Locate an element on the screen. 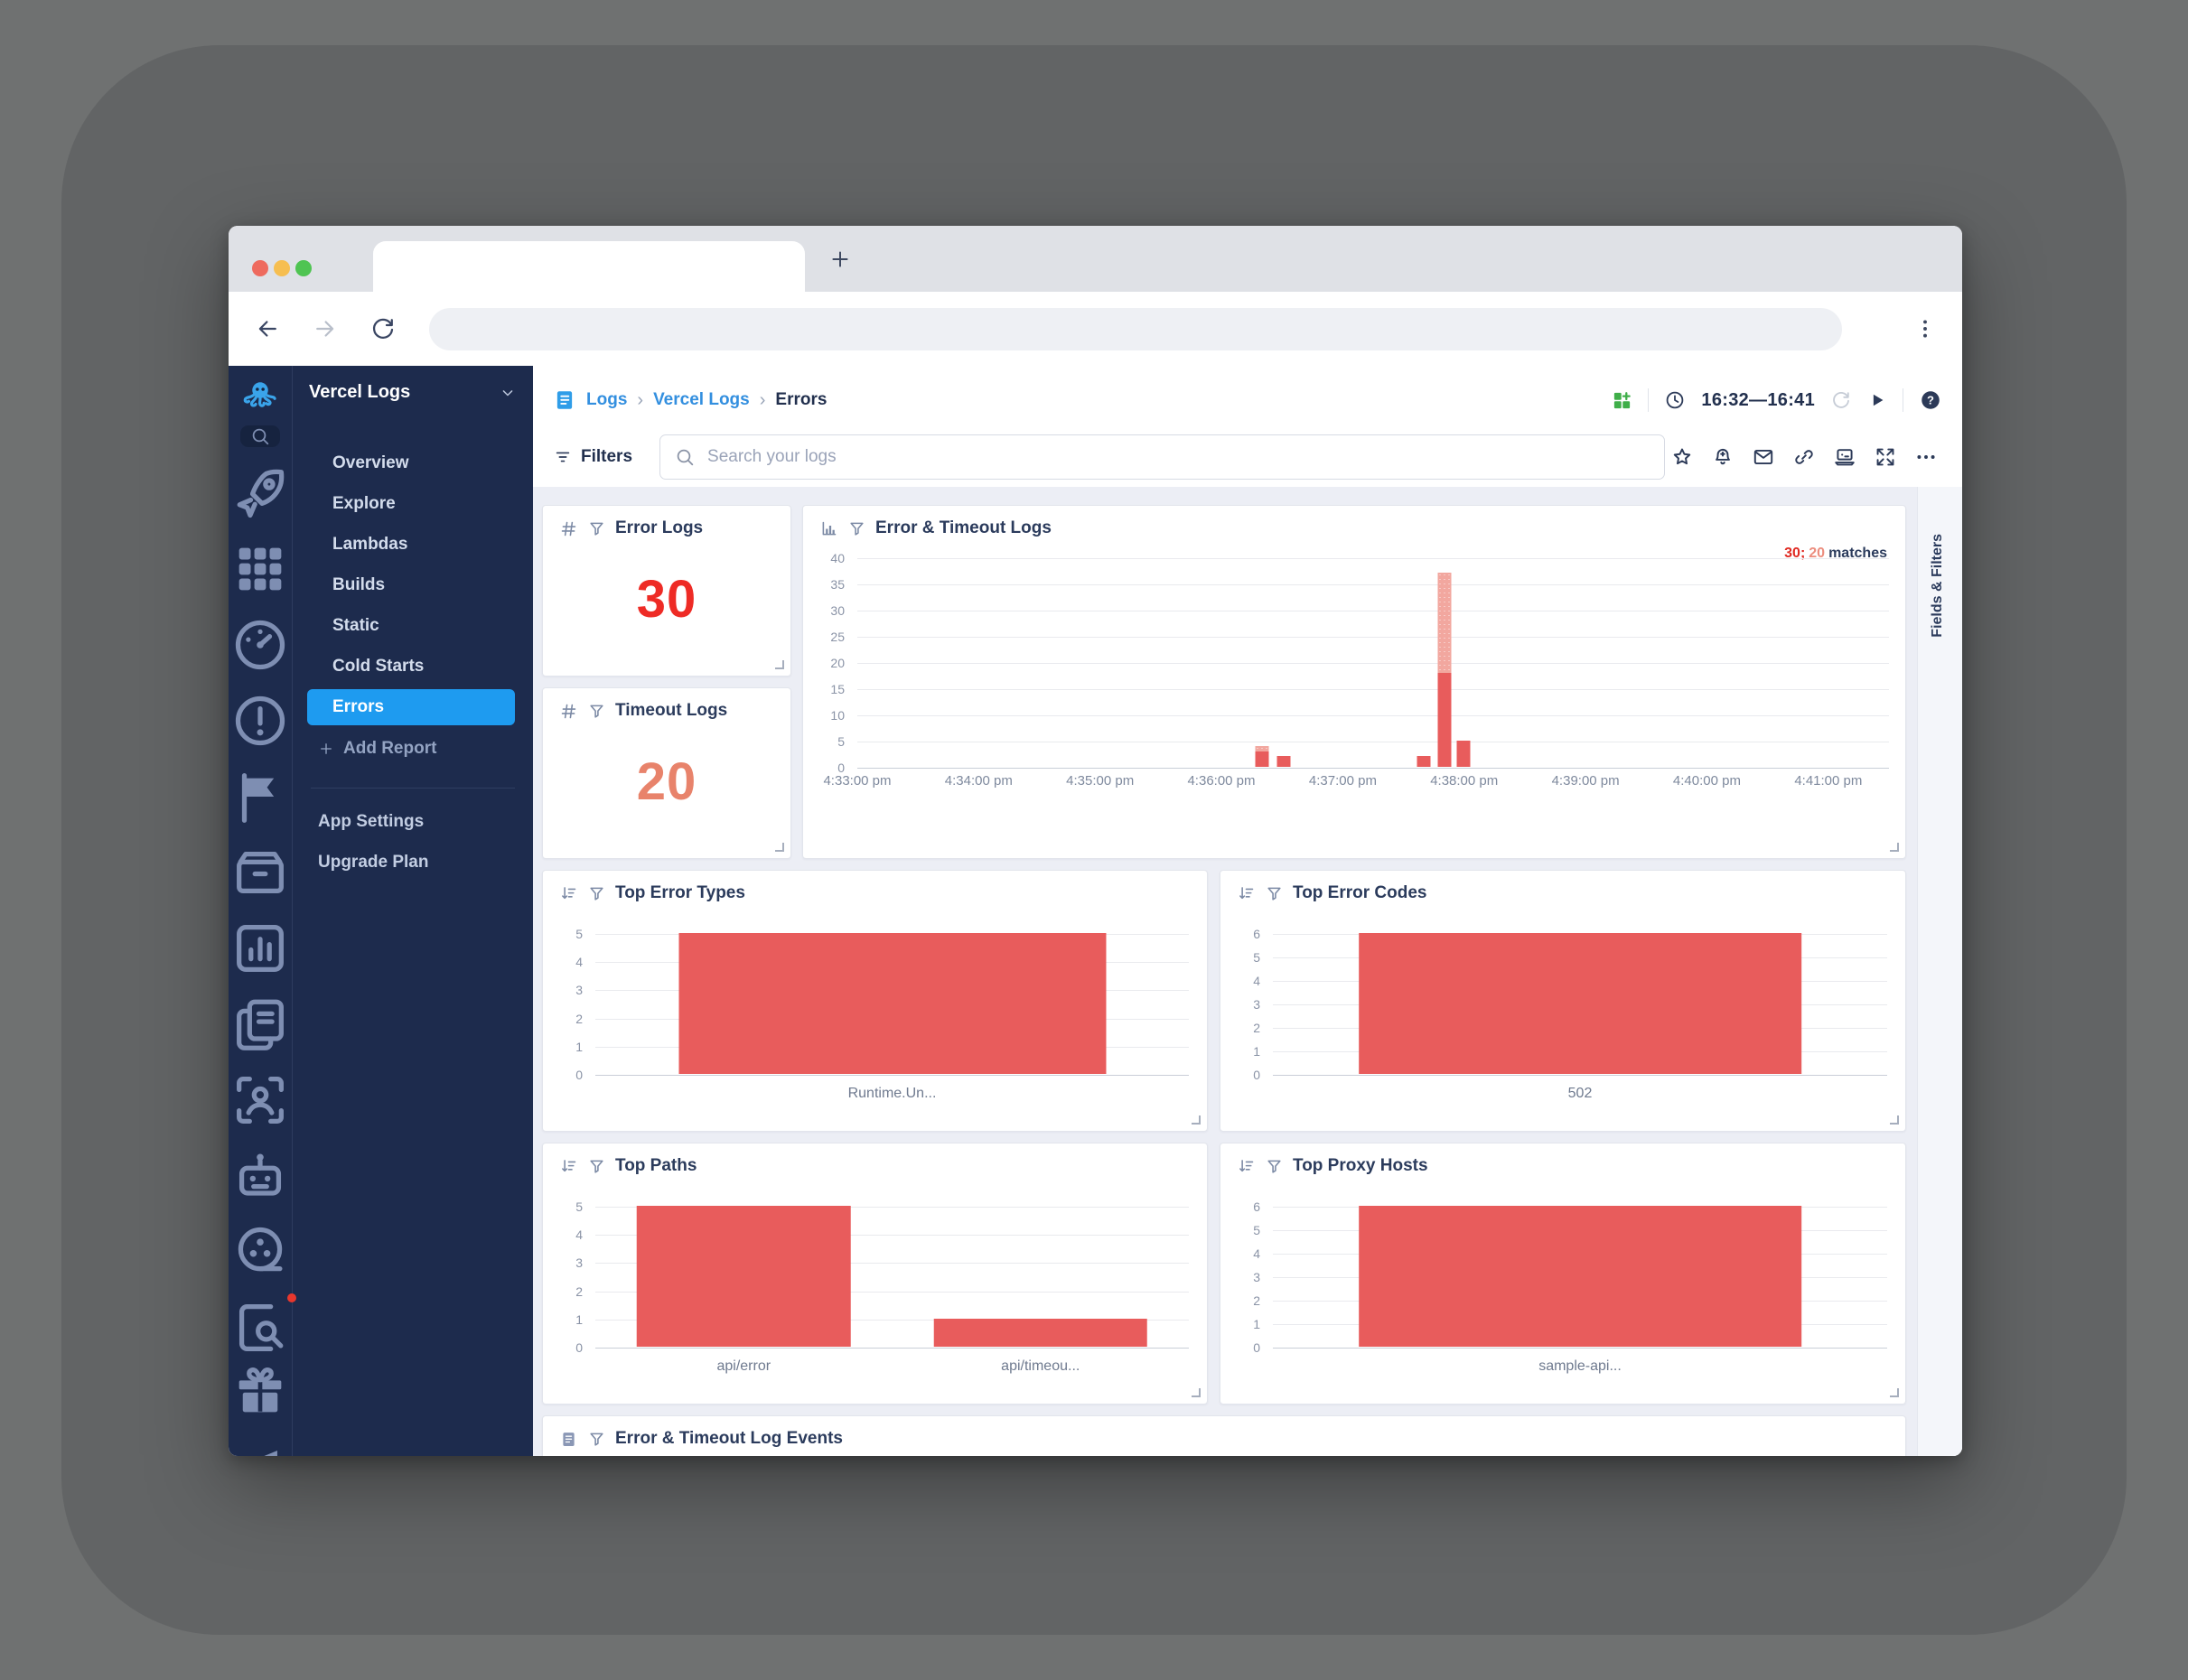 The width and height of the screenshot is (2188, 1680). robot-icon is located at coordinates (260, 1176).